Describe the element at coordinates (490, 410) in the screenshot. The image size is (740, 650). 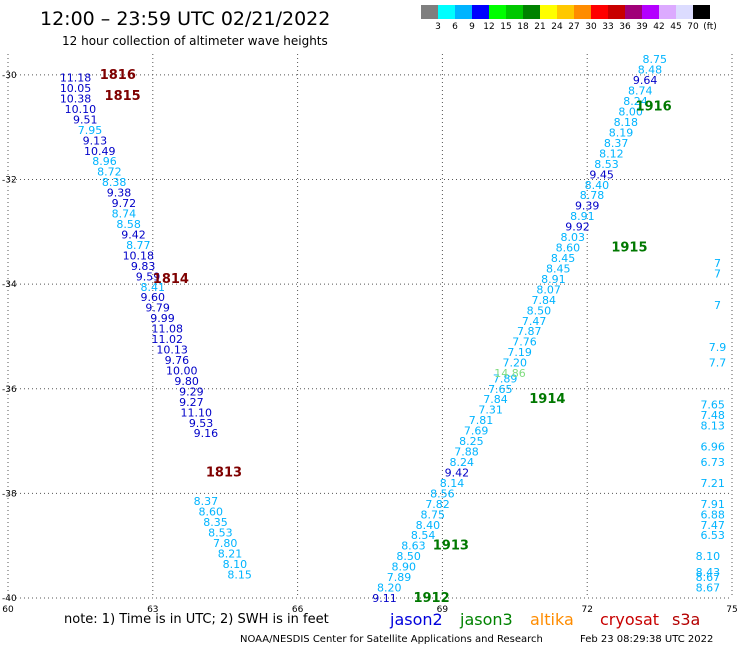
I see `wave-height-value: 7.31` at that location.